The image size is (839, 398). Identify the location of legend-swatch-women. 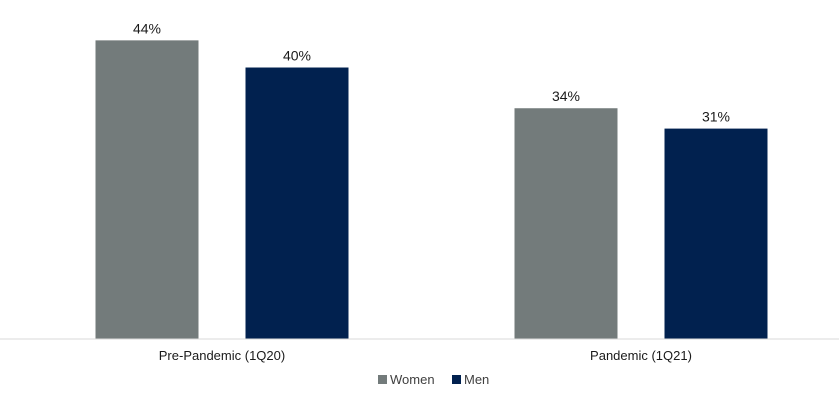
(382, 379).